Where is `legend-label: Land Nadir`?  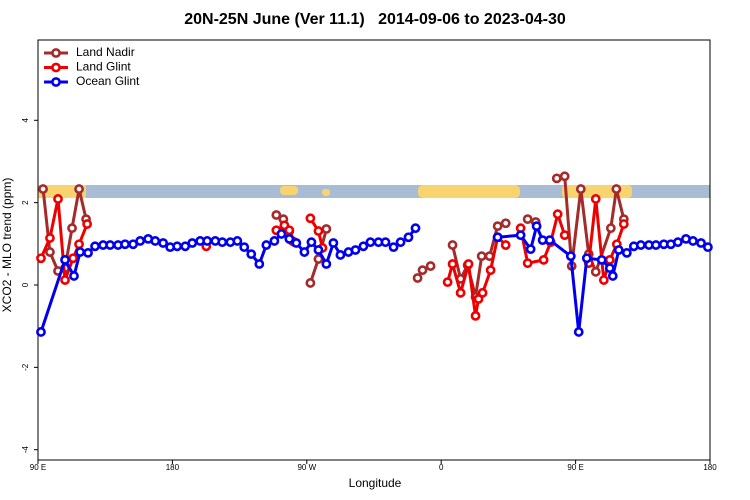 legend-label: Land Nadir is located at coordinates (105, 52).